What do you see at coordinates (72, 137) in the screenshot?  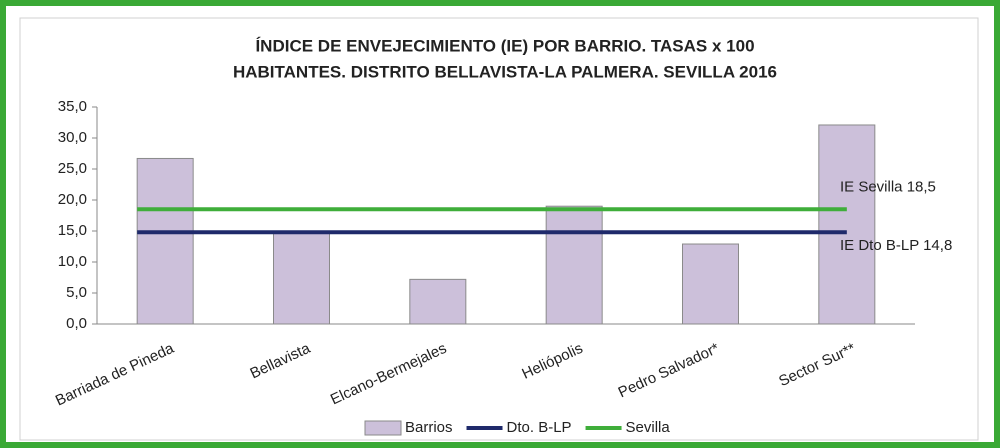 I see `y-tick-label: 30,0` at bounding box center [72, 137].